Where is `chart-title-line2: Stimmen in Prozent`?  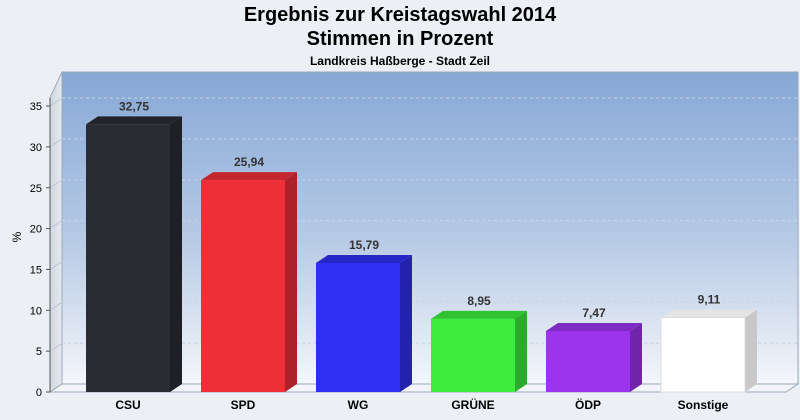
chart-title-line2: Stimmen in Prozent is located at coordinates (400, 39).